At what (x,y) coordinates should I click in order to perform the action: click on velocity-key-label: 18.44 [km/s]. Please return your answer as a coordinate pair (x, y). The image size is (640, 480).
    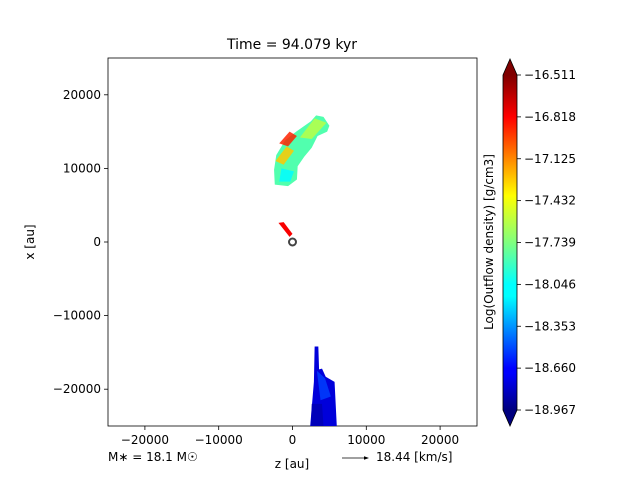
    Looking at the image, I should click on (414, 457).